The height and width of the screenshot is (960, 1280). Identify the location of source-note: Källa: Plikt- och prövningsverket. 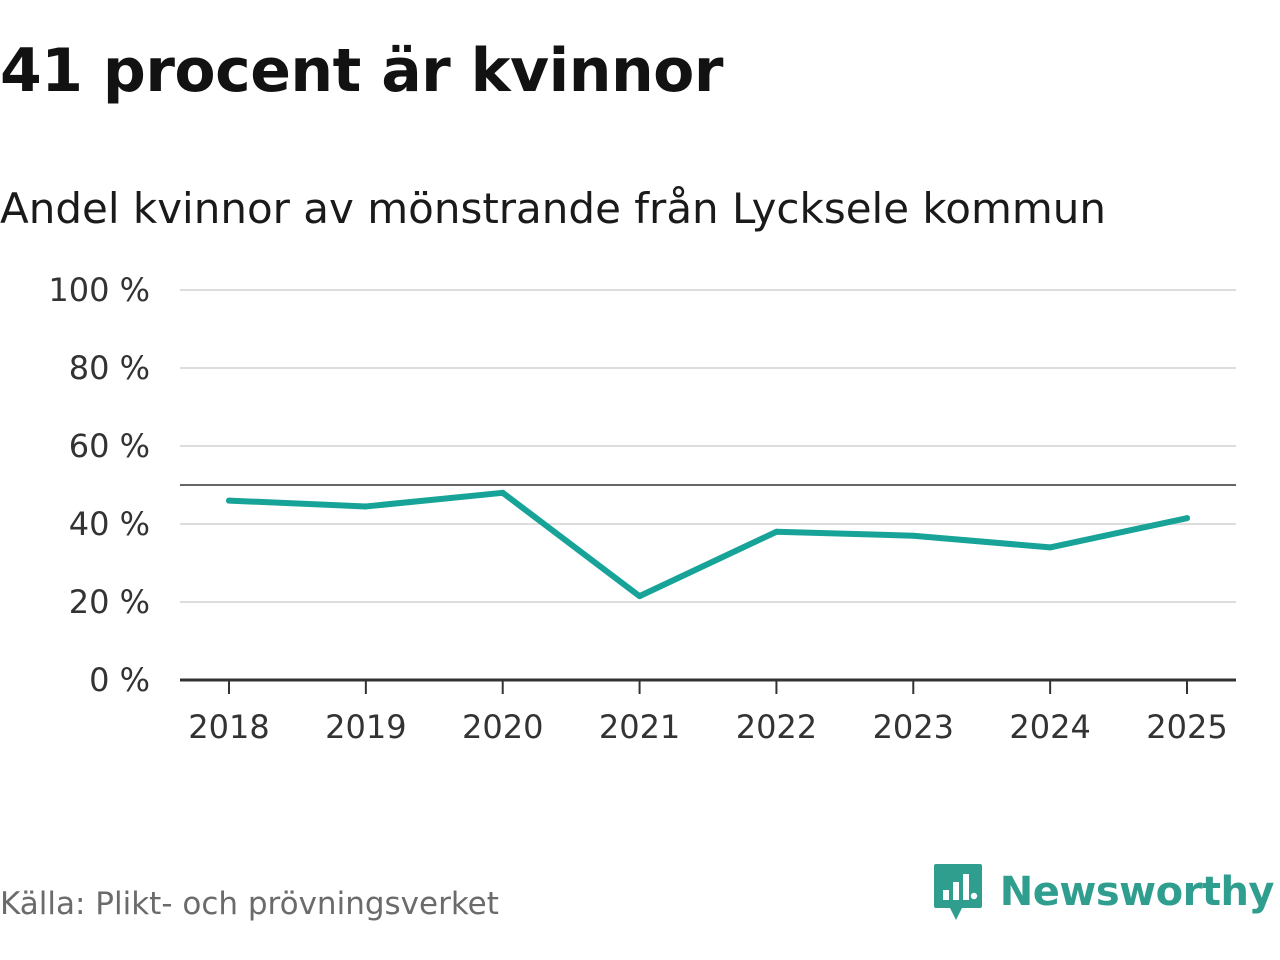
(249, 904).